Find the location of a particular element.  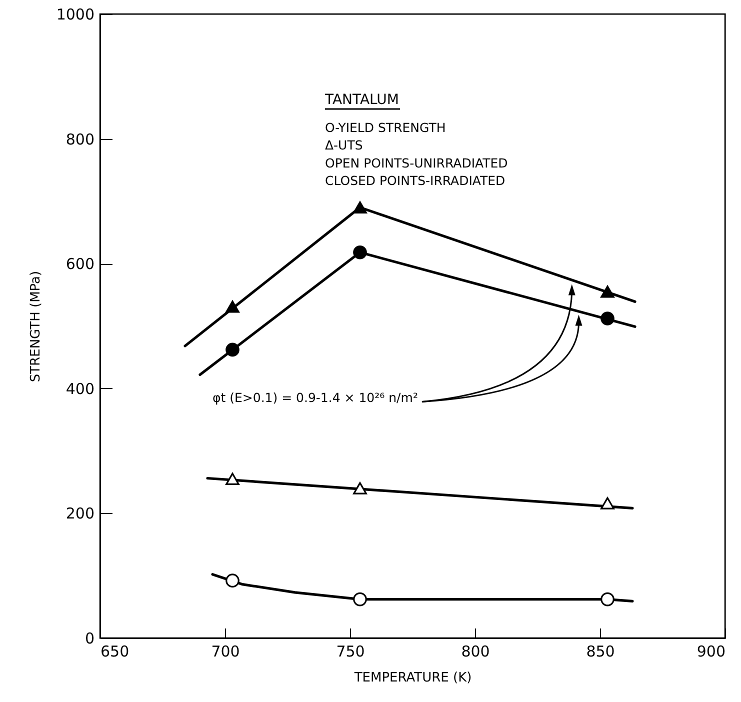

y-tick-label: 0 is located at coordinates (89, 639).